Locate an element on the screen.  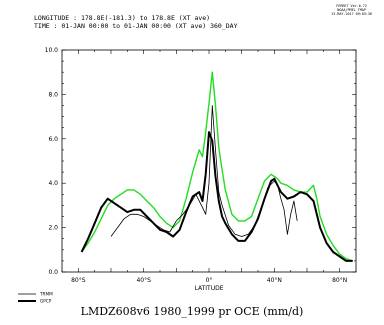
y-tick-label: 8.0 is located at coordinates (53, 94).